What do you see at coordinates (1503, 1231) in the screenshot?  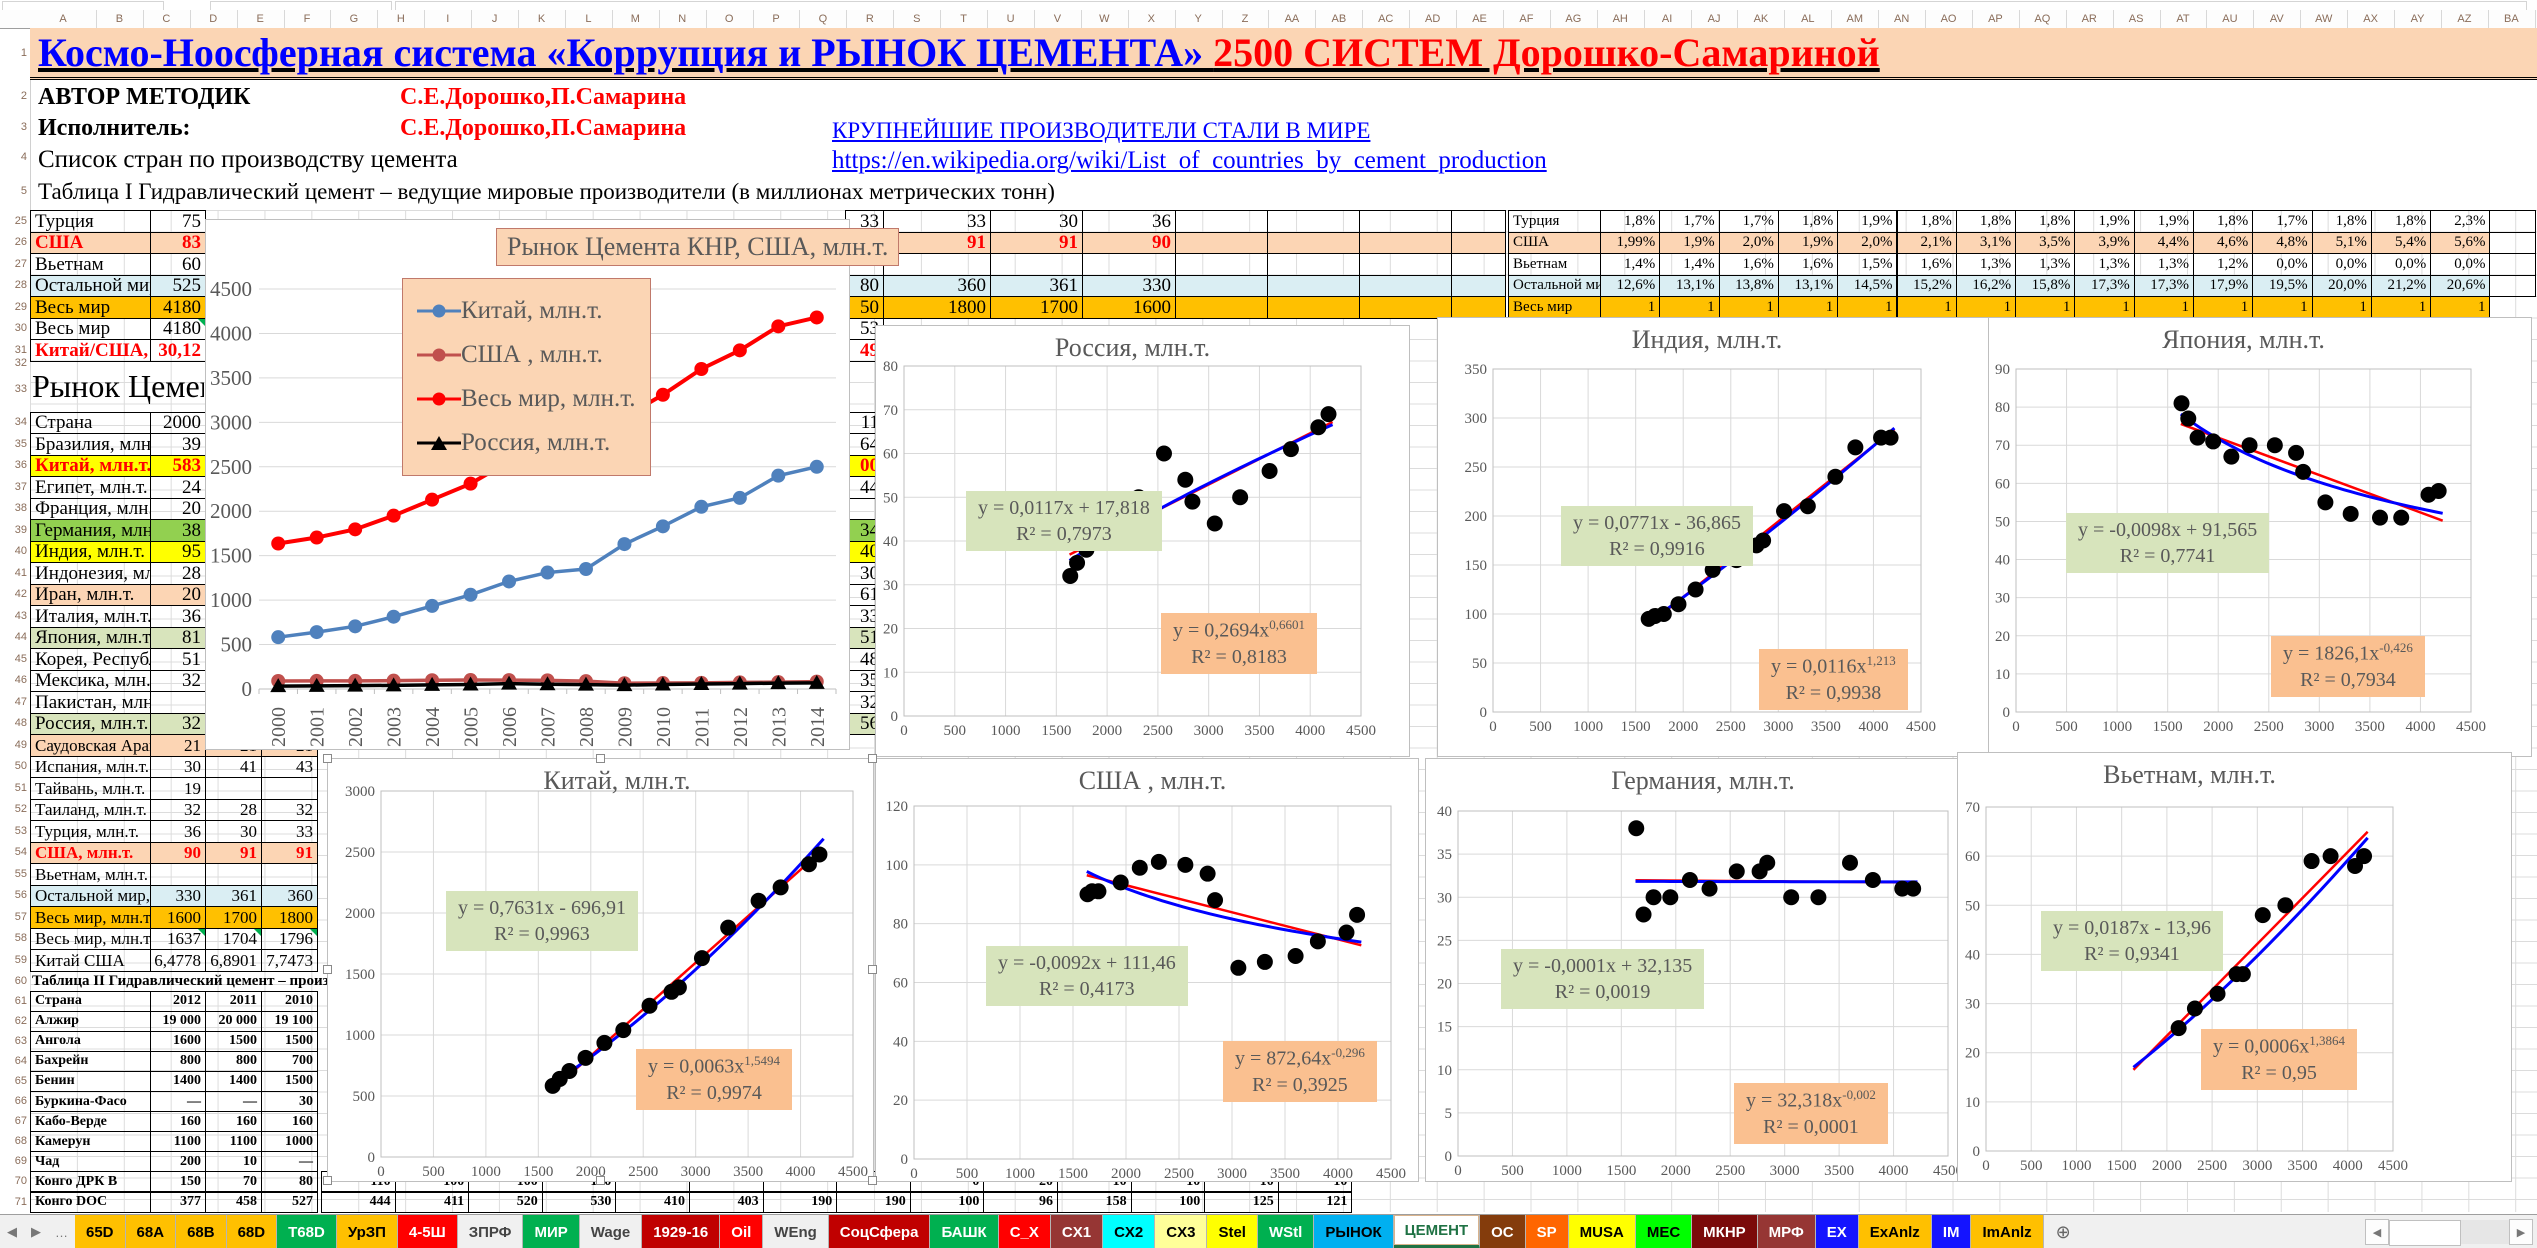 I see `sheet-tab-ОС: ОС` at bounding box center [1503, 1231].